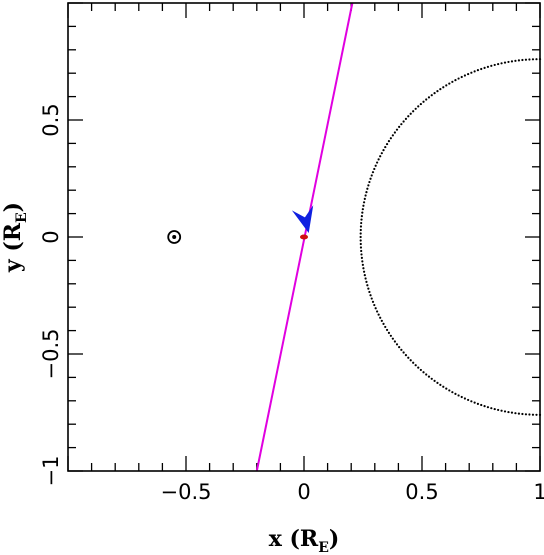 The height and width of the screenshot is (555, 544). I want to click on x-tick-label: 0, so click(303, 492).